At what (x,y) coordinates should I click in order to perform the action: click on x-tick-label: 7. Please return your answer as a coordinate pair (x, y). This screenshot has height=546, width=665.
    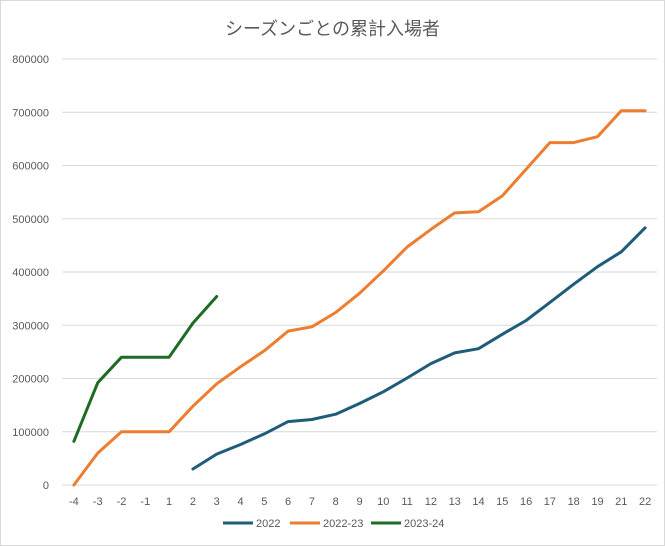
    Looking at the image, I should click on (312, 502).